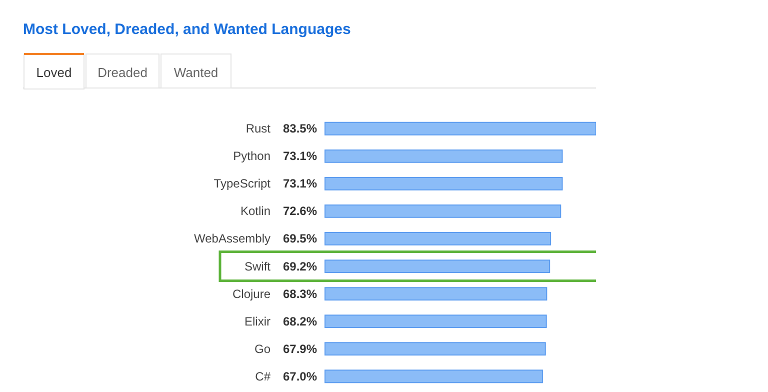  I want to click on text: Loved, so click(54, 72).